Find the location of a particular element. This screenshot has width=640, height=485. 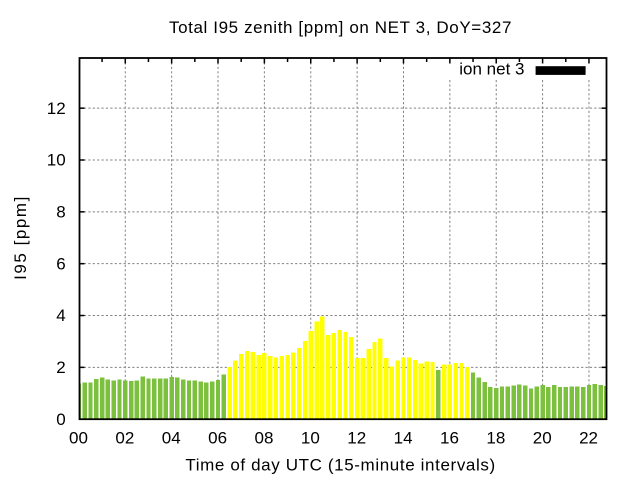

svg-text: 06 is located at coordinates (217, 437).